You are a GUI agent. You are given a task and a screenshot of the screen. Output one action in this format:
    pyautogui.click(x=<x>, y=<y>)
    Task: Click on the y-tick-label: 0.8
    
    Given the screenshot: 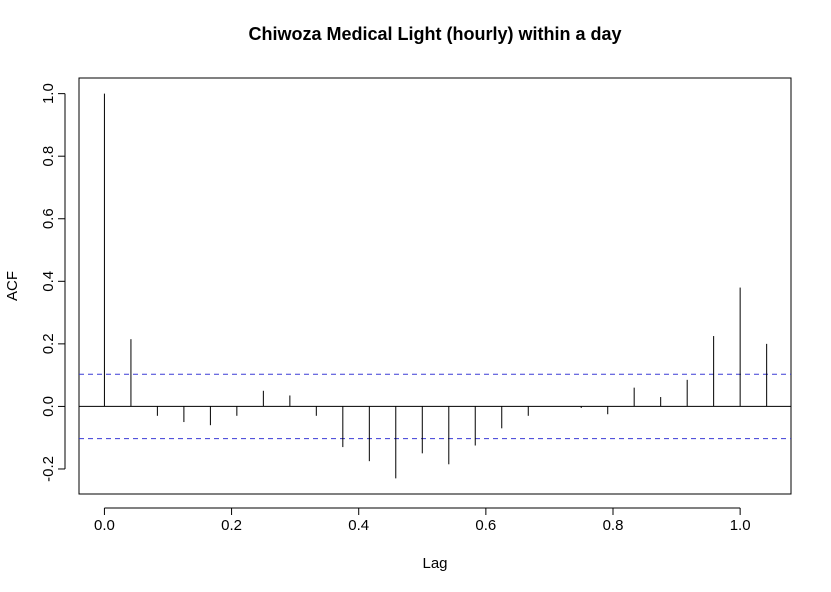 What is the action you would take?
    pyautogui.click(x=48, y=156)
    